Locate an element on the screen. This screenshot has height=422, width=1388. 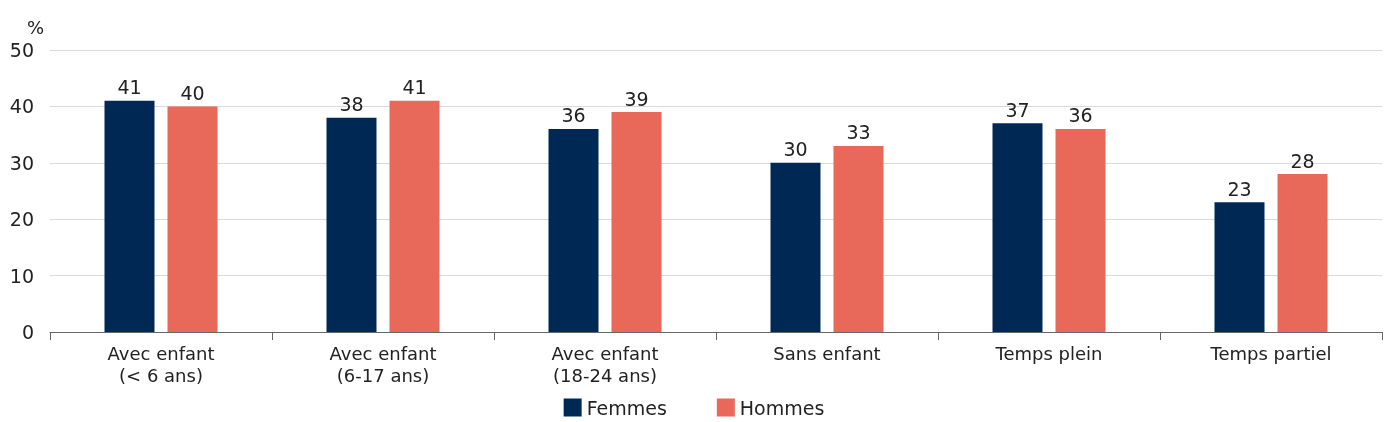
data-label: 30 is located at coordinates (795, 149).